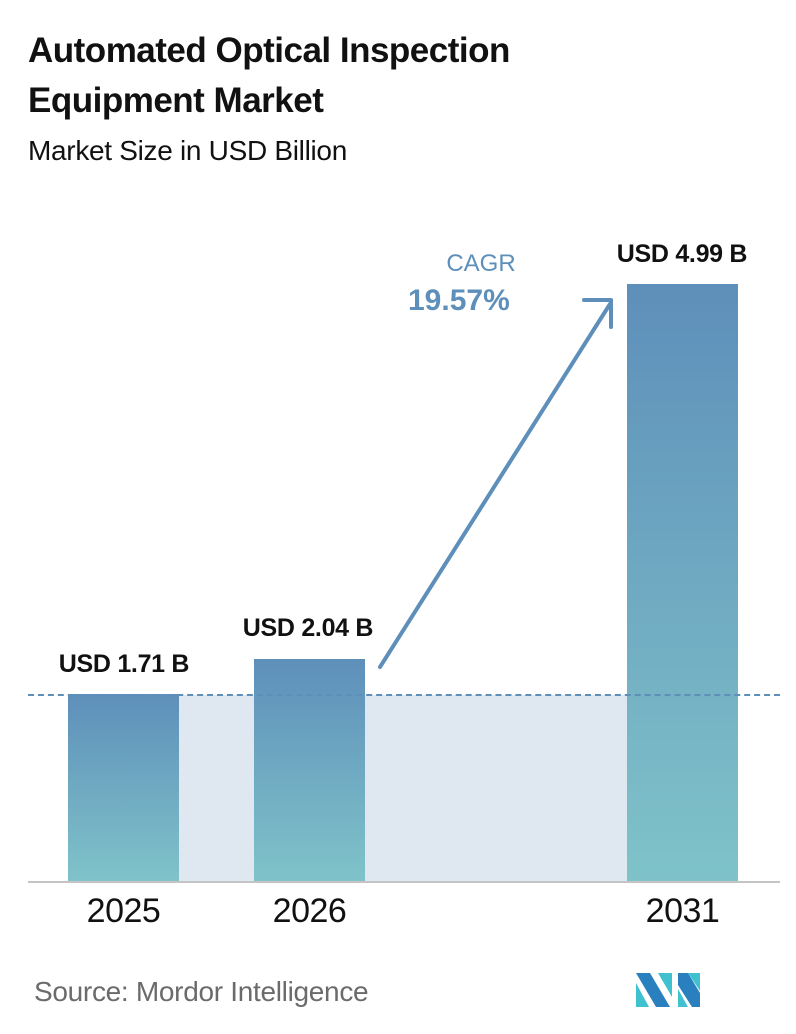 The height and width of the screenshot is (1034, 796). Describe the element at coordinates (404, 695) in the screenshot. I see `reference-dashed-line` at that location.